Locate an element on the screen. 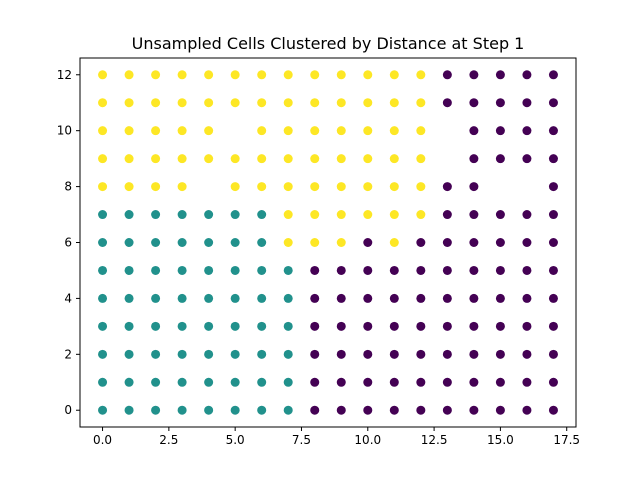 This screenshot has width=640, height=484. y-tick-label: 6 is located at coordinates (68, 243).